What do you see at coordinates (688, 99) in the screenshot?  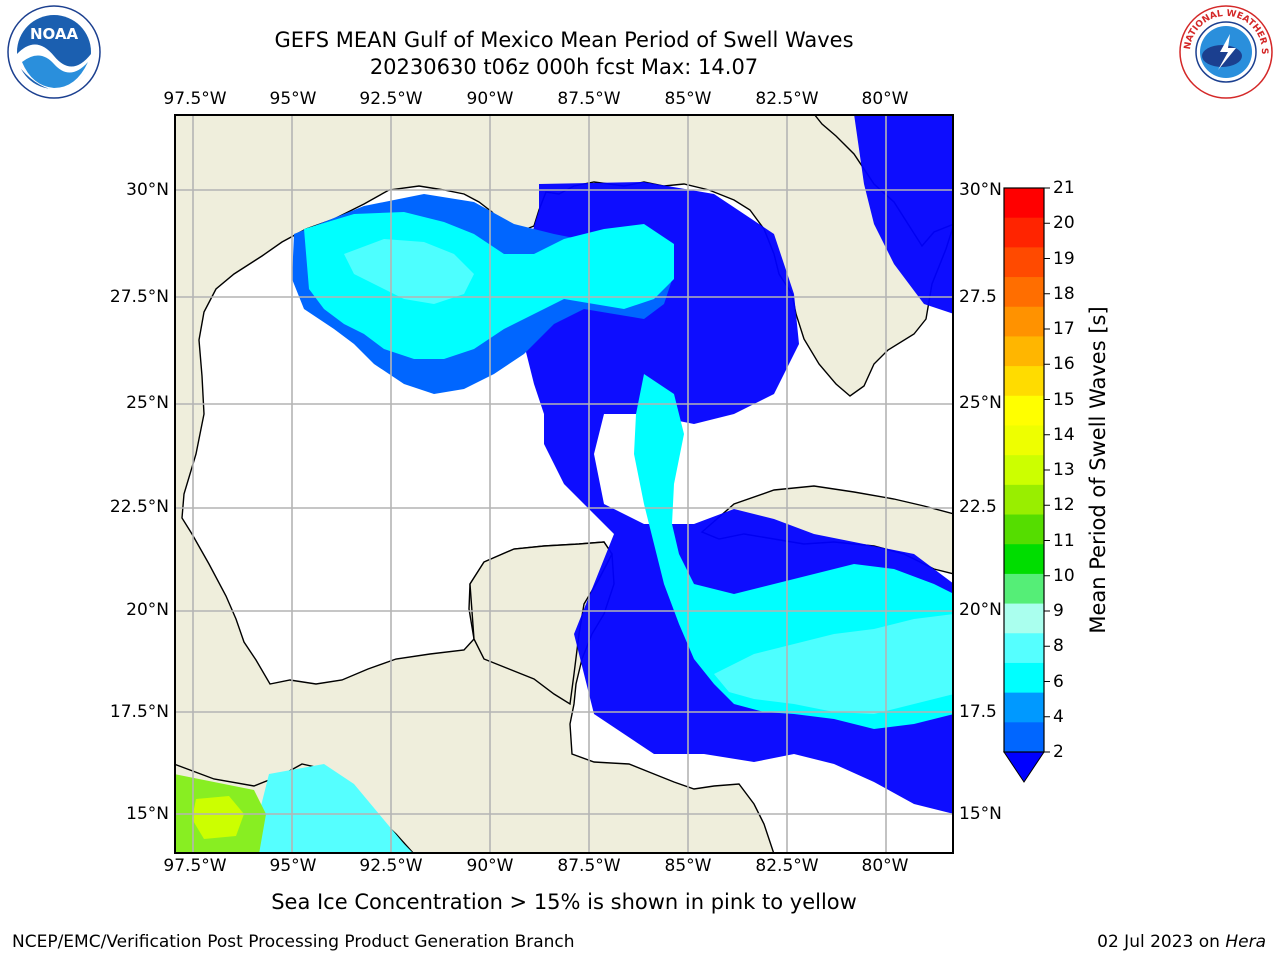 I see `lon-label-top: 85°W` at bounding box center [688, 99].